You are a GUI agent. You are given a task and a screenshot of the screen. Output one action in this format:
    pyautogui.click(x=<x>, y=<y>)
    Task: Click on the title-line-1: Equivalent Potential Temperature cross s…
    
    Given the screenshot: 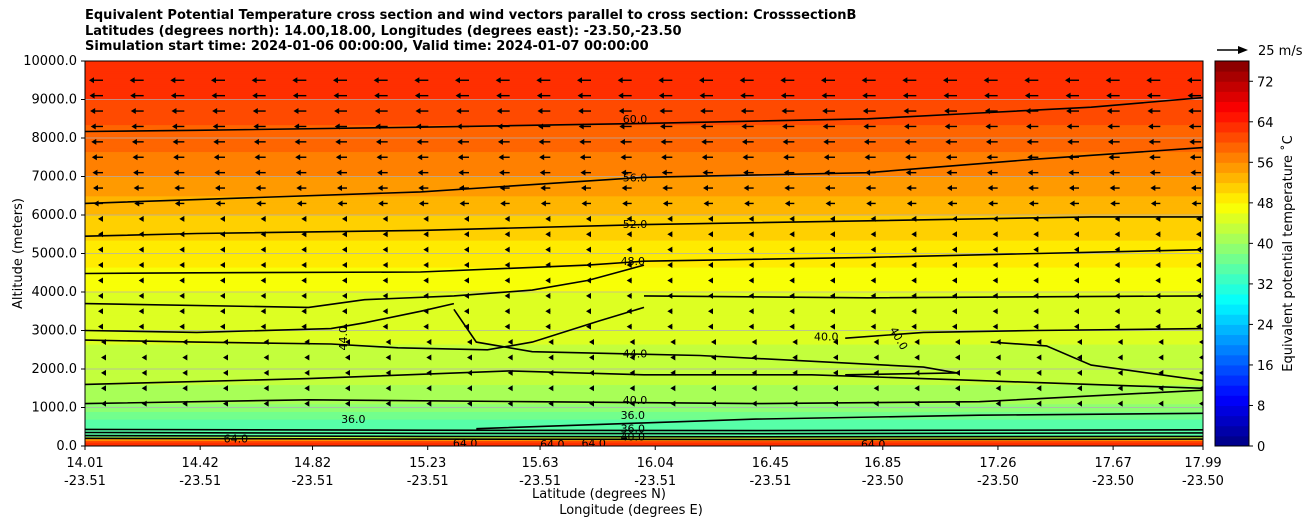 What is the action you would take?
    pyautogui.click(x=471, y=15)
    